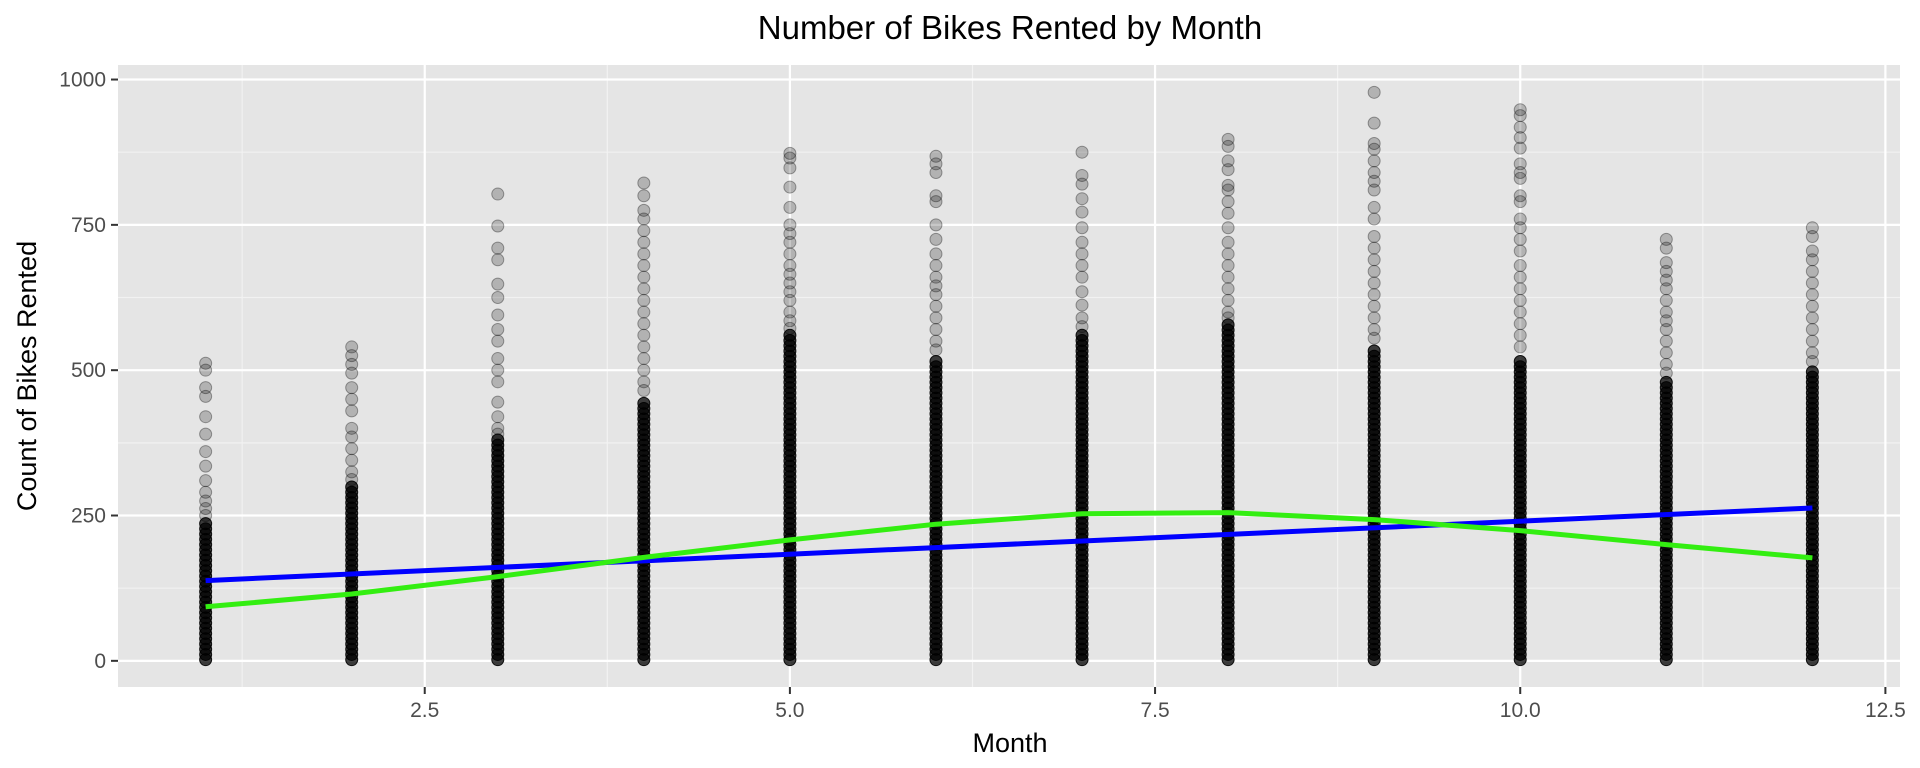 This screenshot has width=1920, height=768. Describe the element at coordinates (88, 225) in the screenshot. I see `y-tick-label: 750` at that location.